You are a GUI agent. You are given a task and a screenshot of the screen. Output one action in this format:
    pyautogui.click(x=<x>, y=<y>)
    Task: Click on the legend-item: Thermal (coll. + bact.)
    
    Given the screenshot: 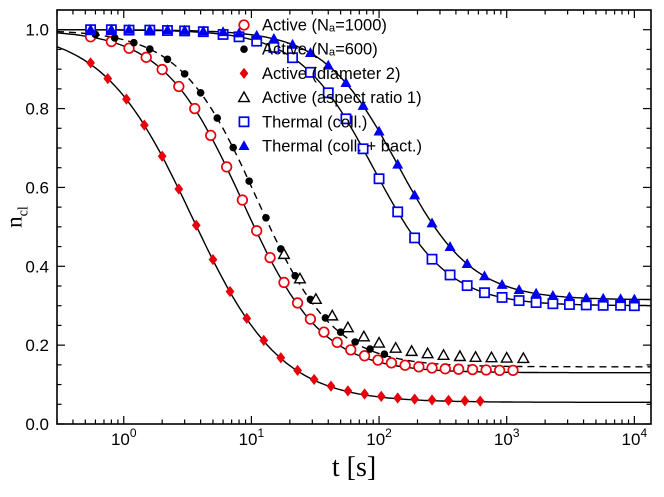 What is the action you would take?
    pyautogui.click(x=330, y=147)
    